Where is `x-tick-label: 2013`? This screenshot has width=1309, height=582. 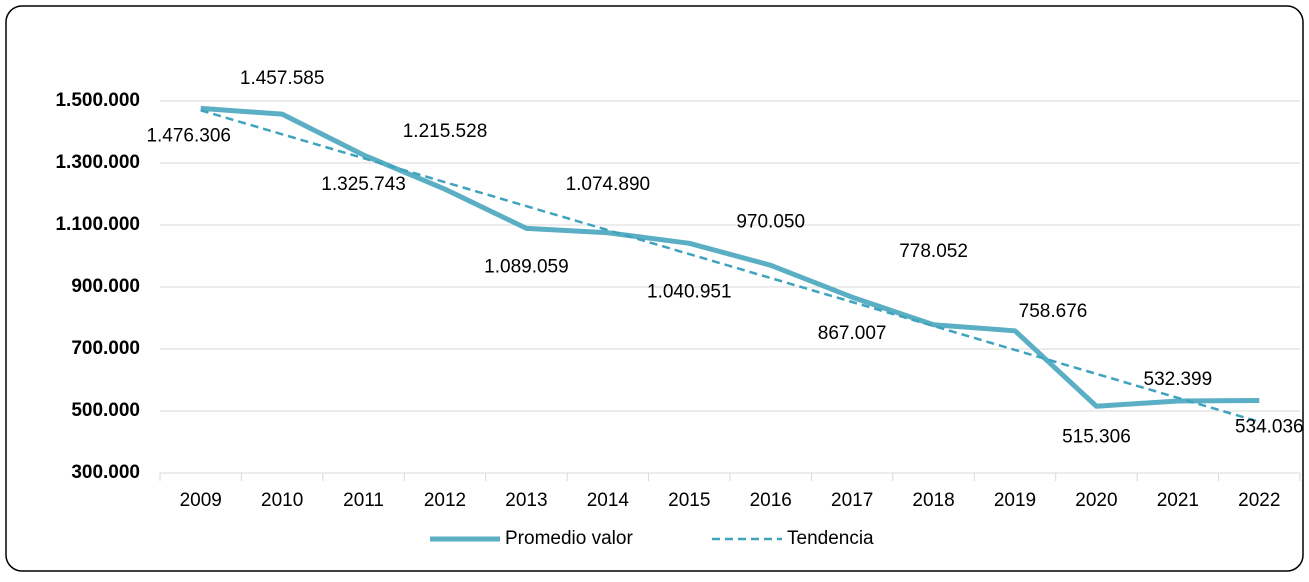
x-tick-label: 2013 is located at coordinates (526, 500).